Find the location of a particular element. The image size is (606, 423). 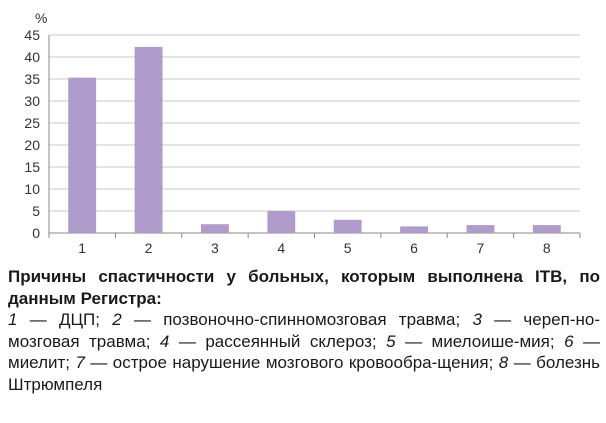

caption-item: 5 — миелоише-мия; is located at coordinates (475, 341).